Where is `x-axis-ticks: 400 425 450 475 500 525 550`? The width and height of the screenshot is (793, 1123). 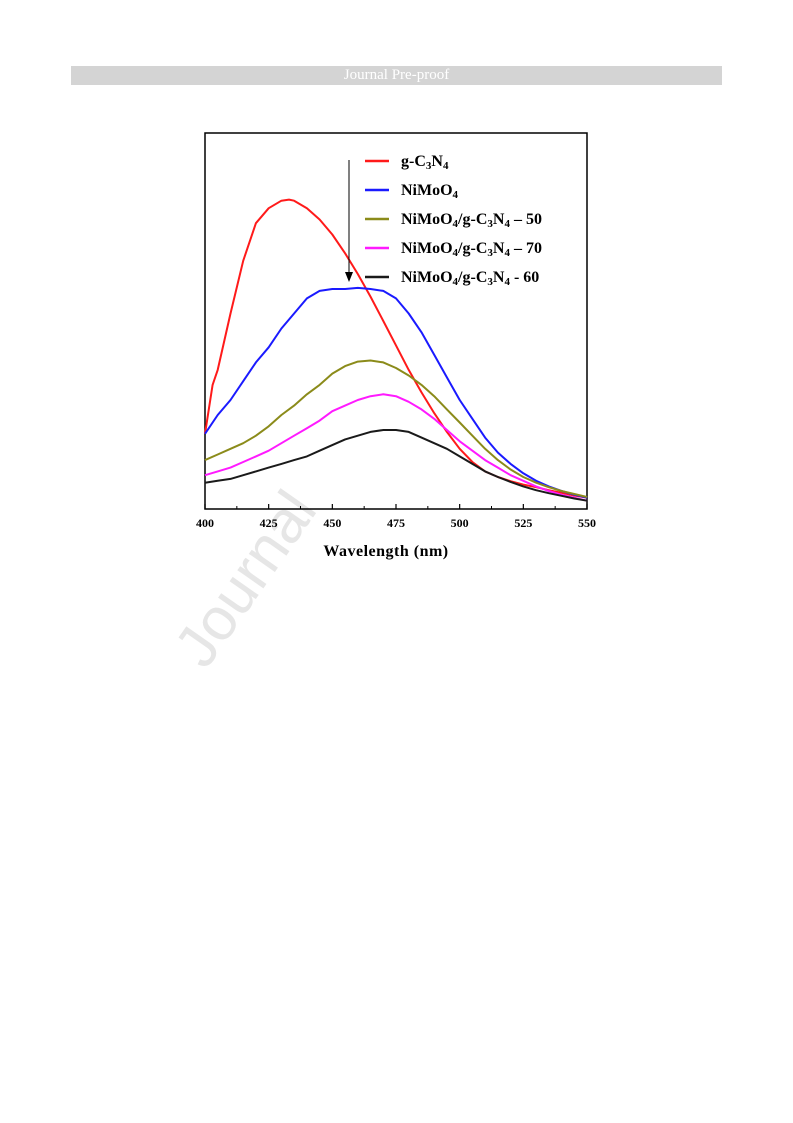
x-axis-ticks: 400 425 450 475 500 525 550 is located at coordinates (396, 517).